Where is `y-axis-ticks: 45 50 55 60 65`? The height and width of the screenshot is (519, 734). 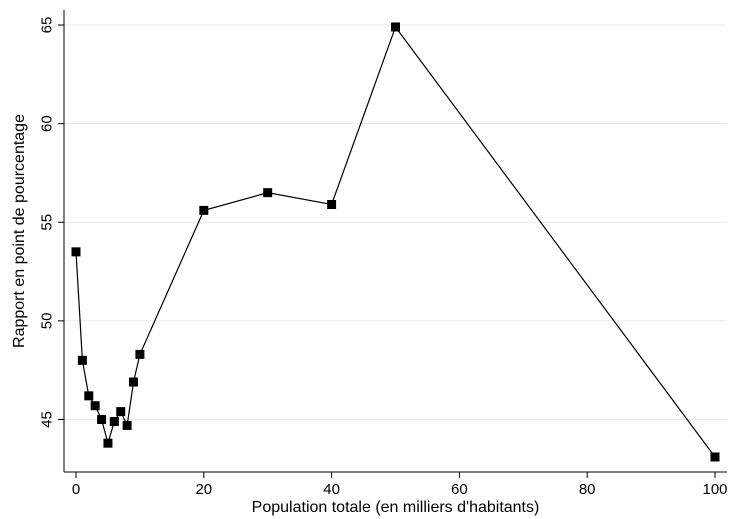 y-axis-ticks: 45 50 55 60 65 is located at coordinates (51, 222).